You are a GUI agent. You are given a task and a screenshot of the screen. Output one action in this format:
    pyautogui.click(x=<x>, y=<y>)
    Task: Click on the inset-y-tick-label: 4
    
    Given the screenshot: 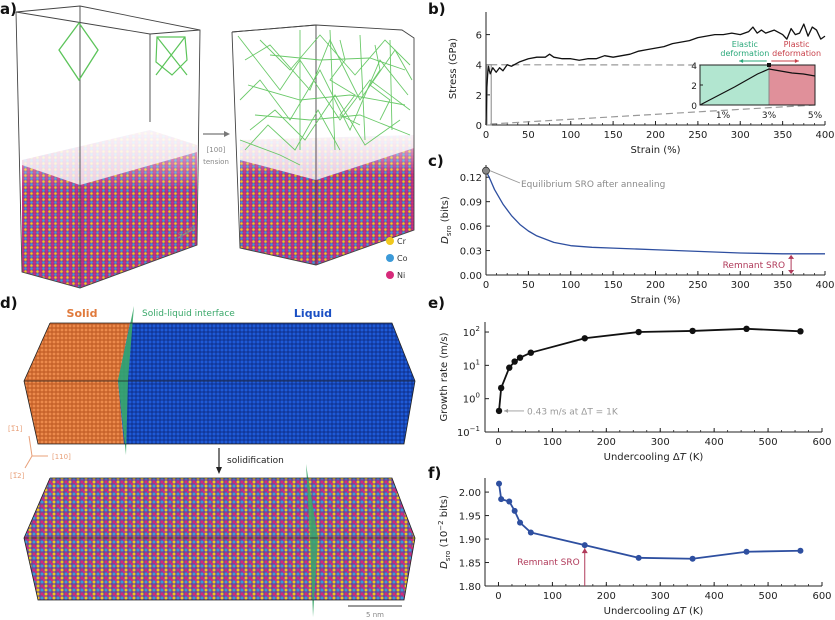 What is the action you would take?
    pyautogui.click(x=694, y=67)
    